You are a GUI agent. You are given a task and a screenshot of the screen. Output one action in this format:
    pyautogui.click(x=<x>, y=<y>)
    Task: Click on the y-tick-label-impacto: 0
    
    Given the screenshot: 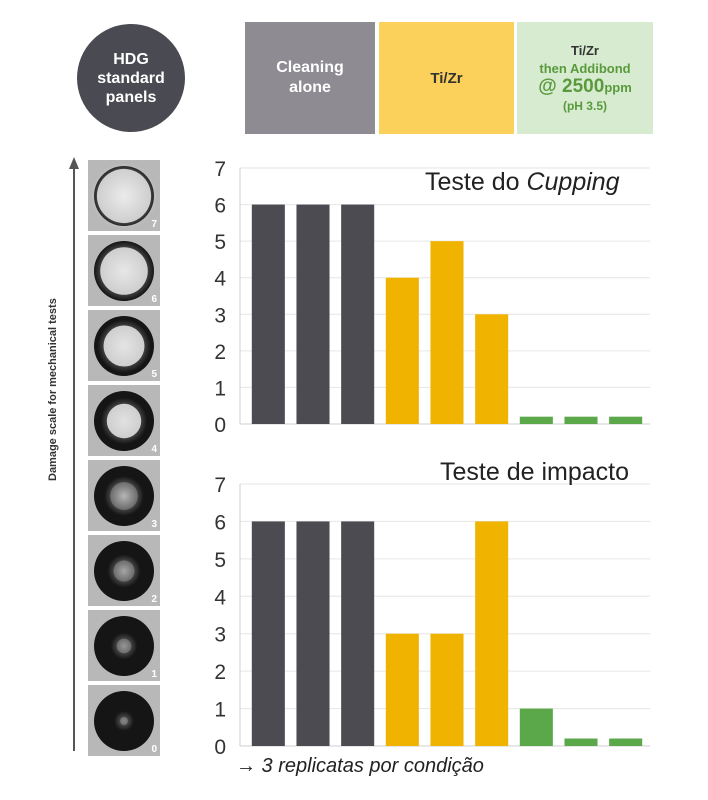 What is the action you would take?
    pyautogui.click(x=220, y=745)
    